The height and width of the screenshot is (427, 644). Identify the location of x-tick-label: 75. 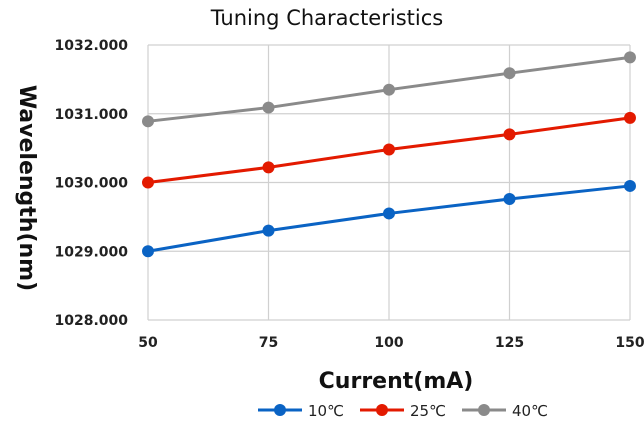
(268, 343).